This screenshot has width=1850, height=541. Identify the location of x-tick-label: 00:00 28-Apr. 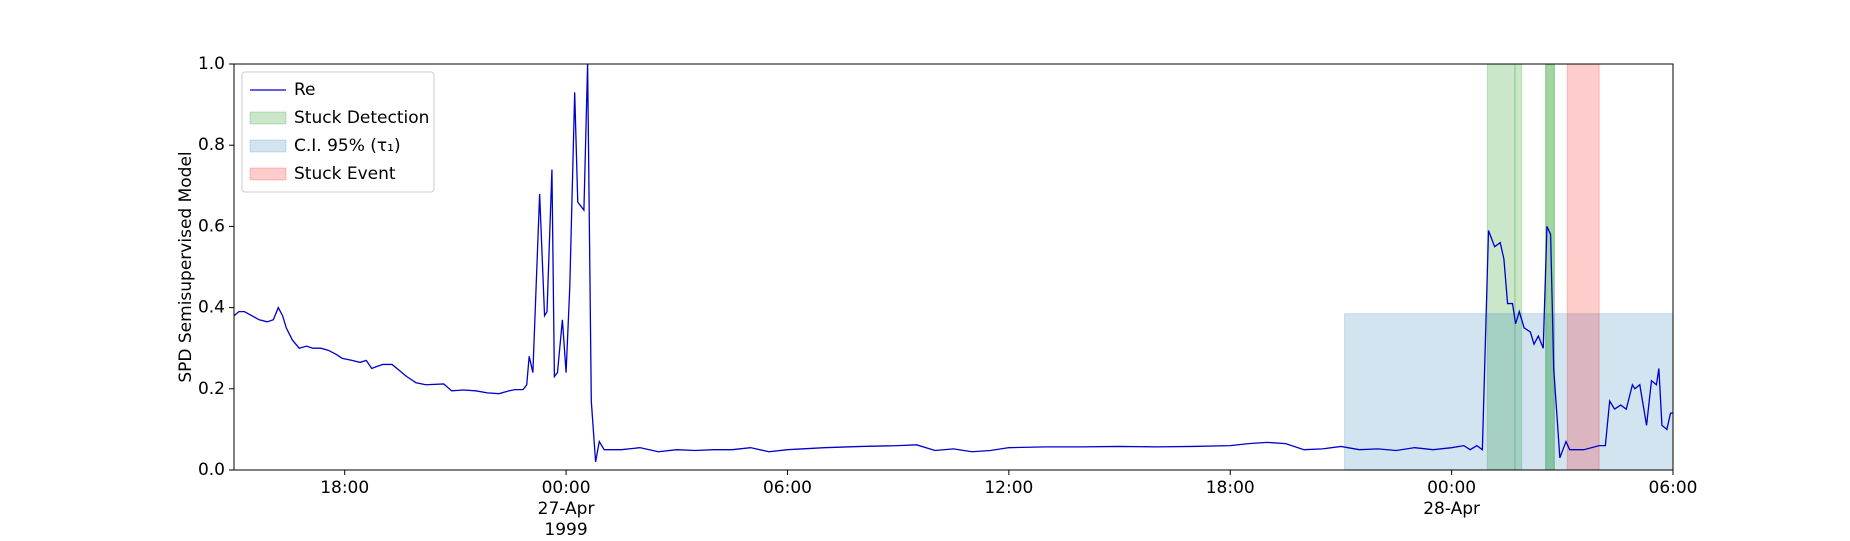
(1452, 498).